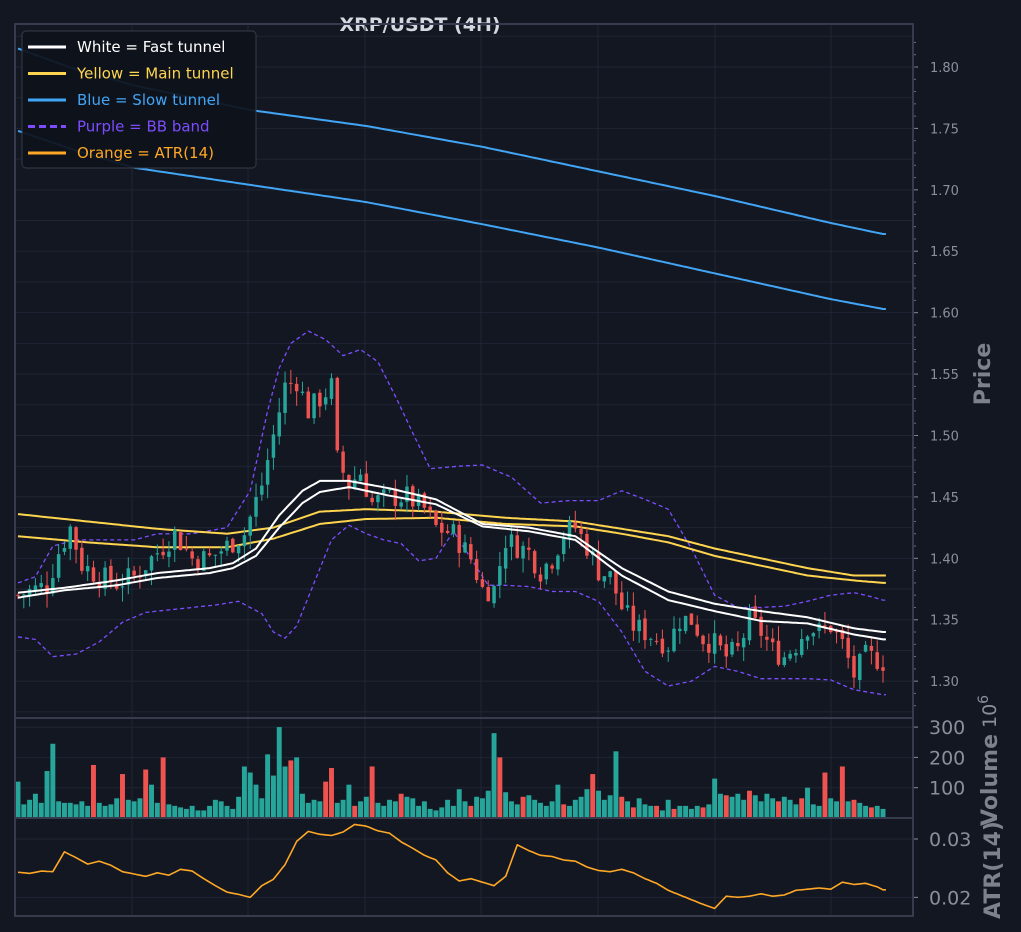 This screenshot has width=1021, height=932. Describe the element at coordinates (990, 716) in the screenshot. I see `volume-multiplier-base: 10` at that location.